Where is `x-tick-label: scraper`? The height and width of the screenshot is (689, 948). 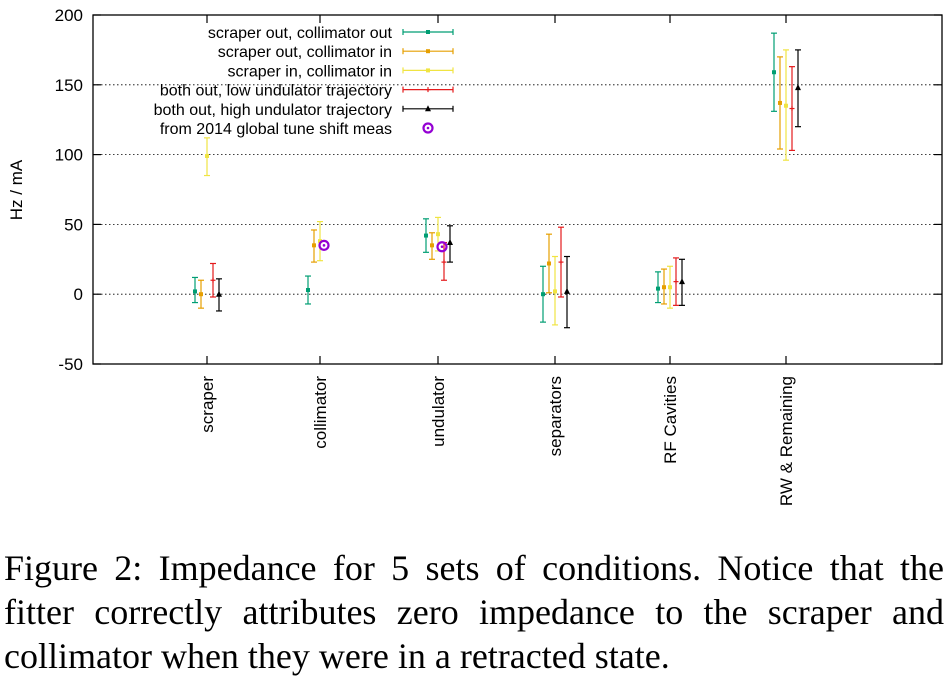
x-tick-label: scraper is located at coordinates (207, 404).